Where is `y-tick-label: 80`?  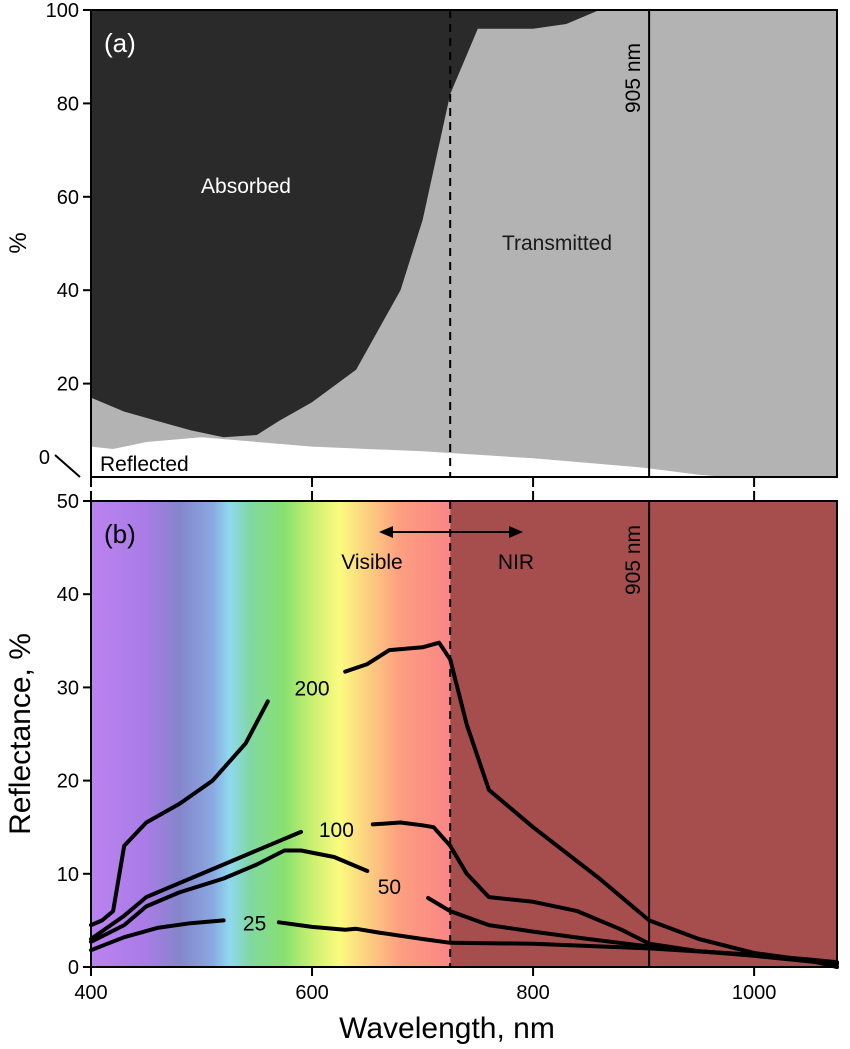
y-tick-label: 80 is located at coordinates (68, 104).